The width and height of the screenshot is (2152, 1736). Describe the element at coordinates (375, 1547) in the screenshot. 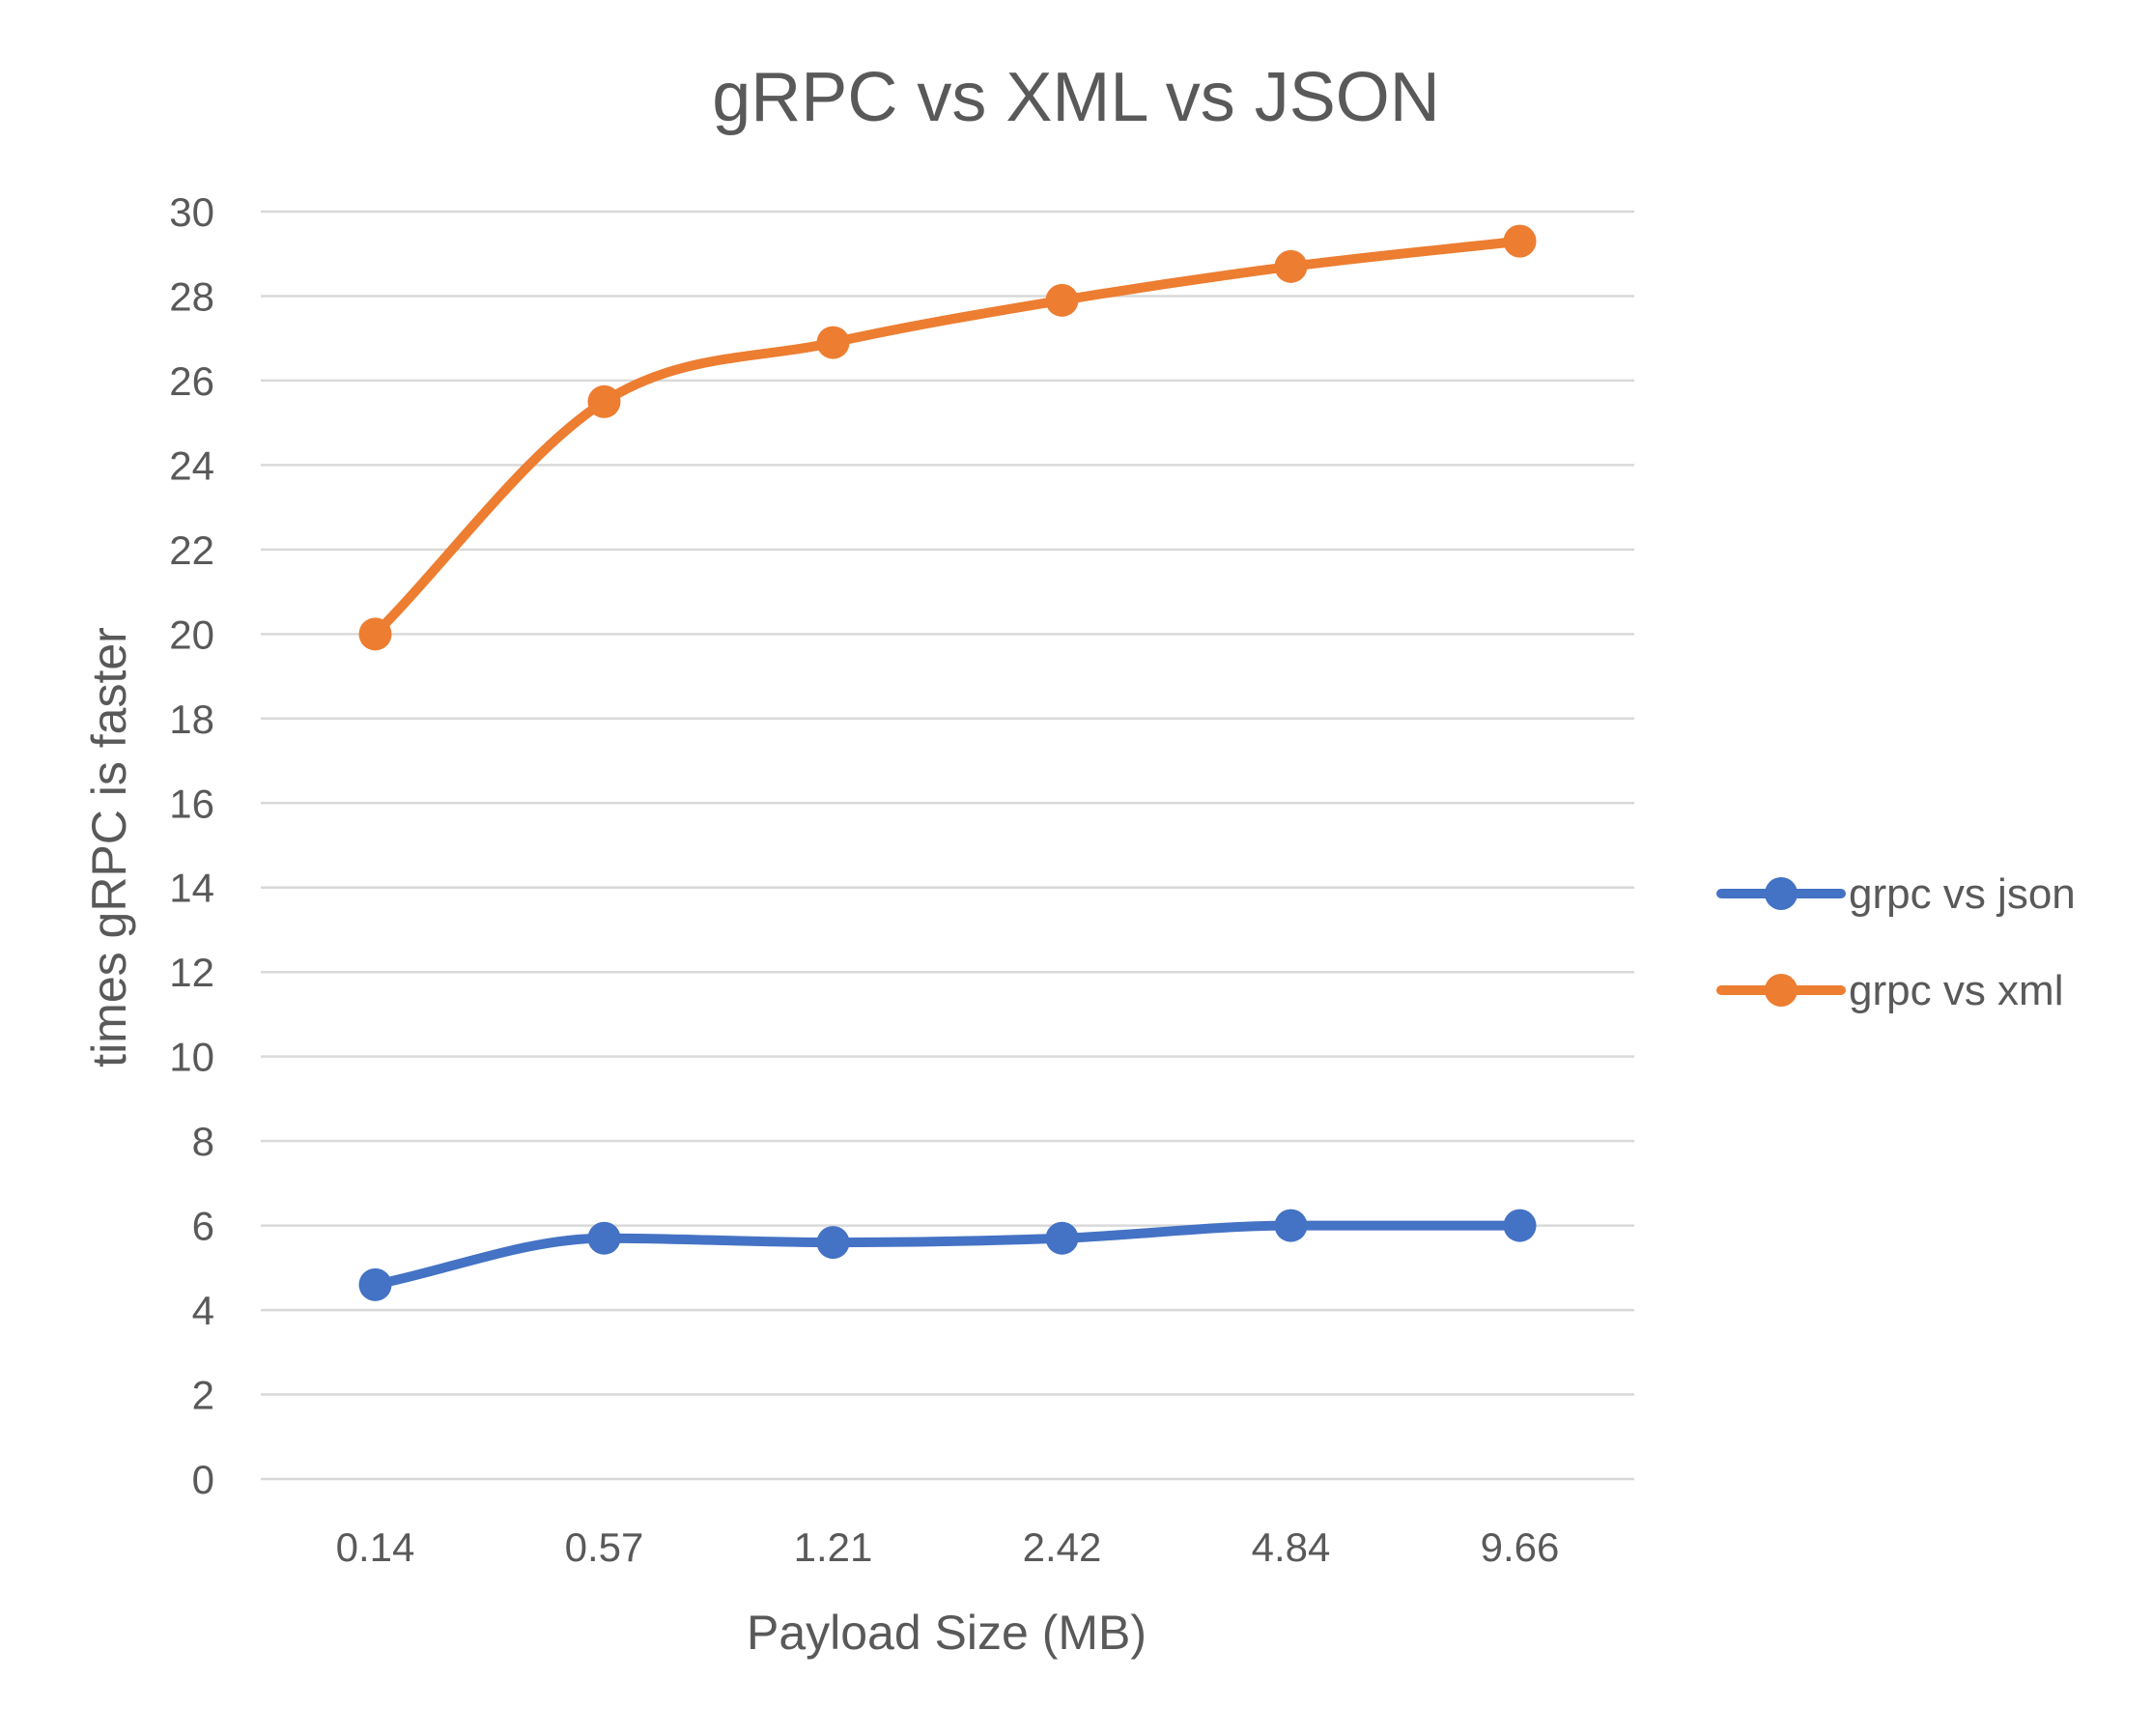

I see `x-tick-label: 0.14` at that location.